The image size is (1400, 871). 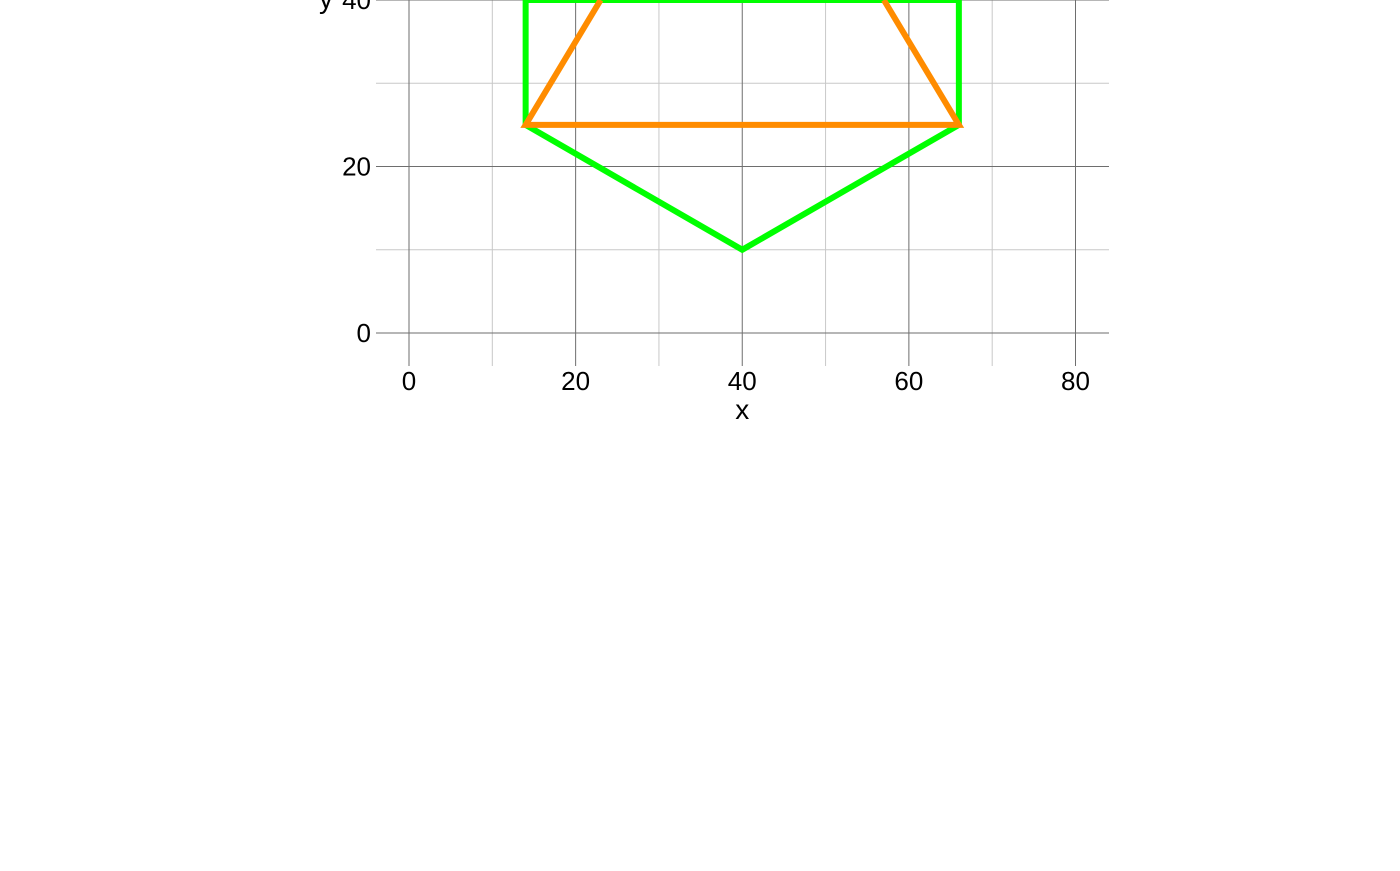 I want to click on x-axis-label: x, so click(x=742, y=409).